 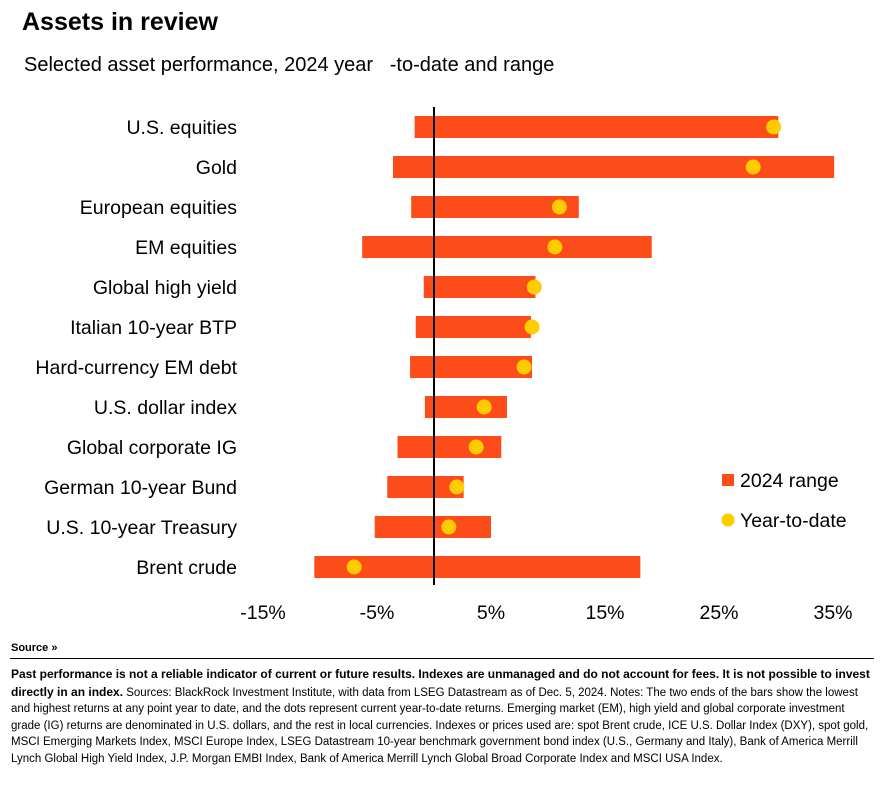 What do you see at coordinates (153, 328) in the screenshot?
I see `category-label: Italian 10-year BTP` at bounding box center [153, 328].